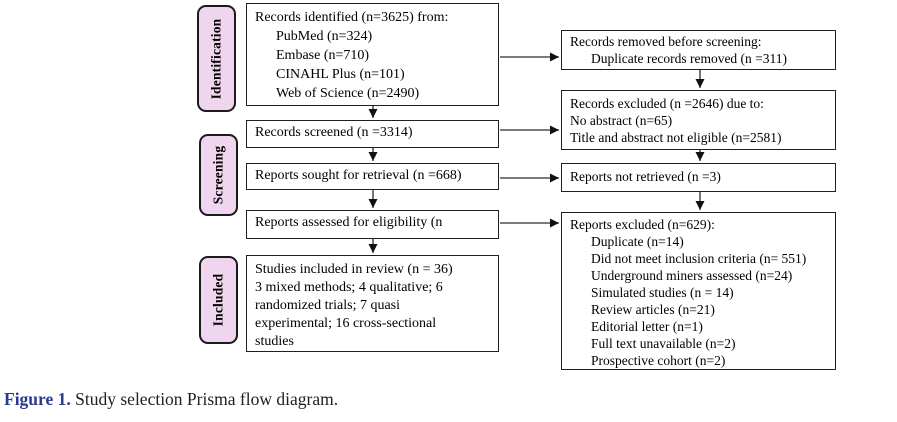 The width and height of the screenshot is (897, 422). Describe the element at coordinates (324, 36) in the screenshot. I see `box-line: PubMed (n=324)` at that location.